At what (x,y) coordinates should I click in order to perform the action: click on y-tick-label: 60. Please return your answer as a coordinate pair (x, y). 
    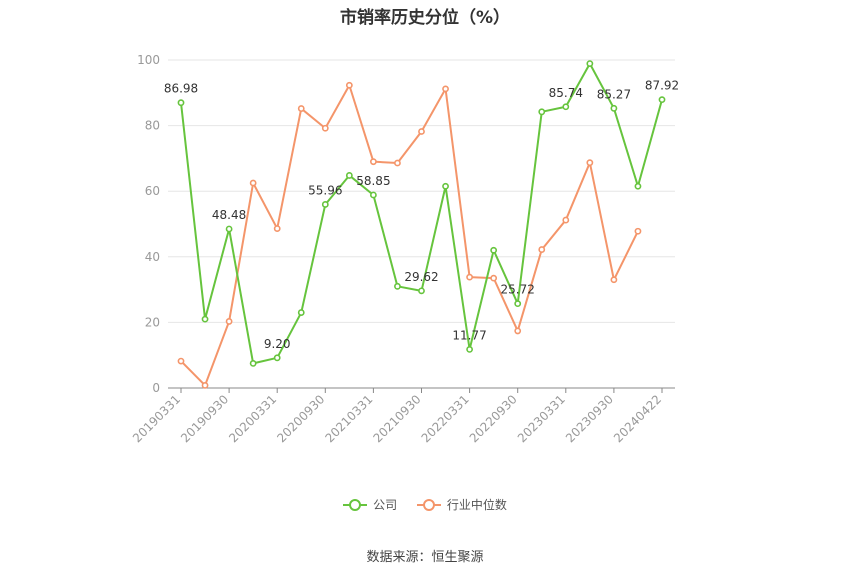
    Looking at the image, I should click on (152, 191).